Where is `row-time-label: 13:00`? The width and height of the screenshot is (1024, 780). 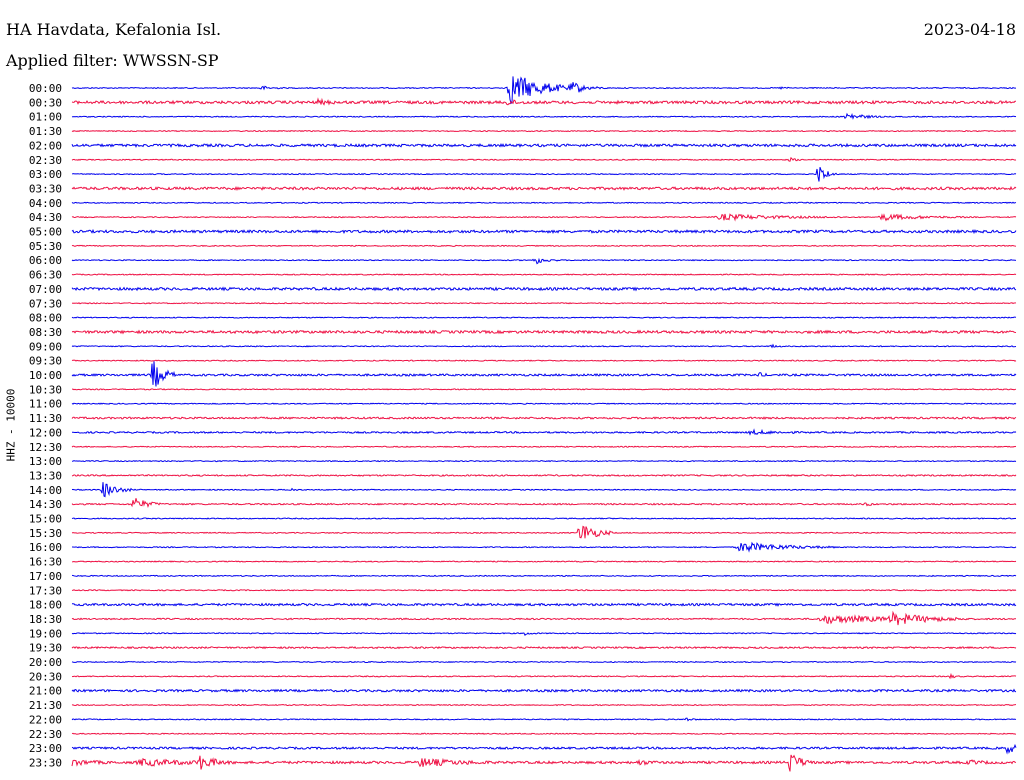 row-time-label: 13:00 is located at coordinates (45, 461).